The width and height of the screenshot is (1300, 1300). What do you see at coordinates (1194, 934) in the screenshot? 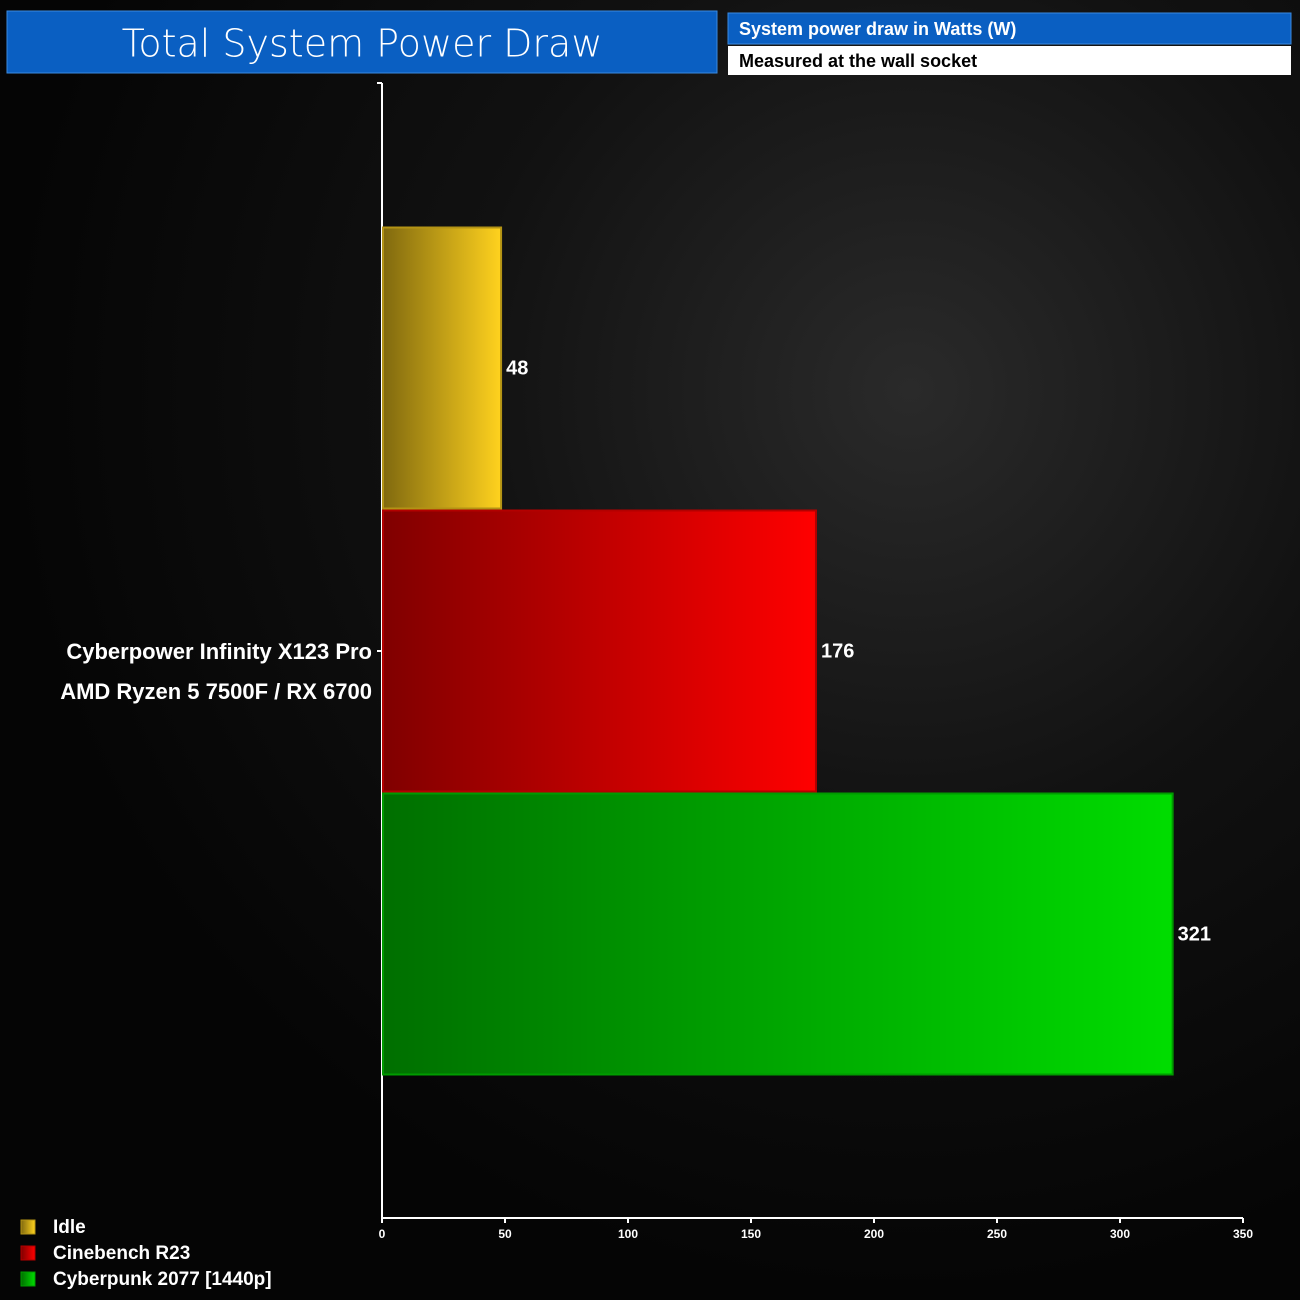
I see `value-label: 321` at bounding box center [1194, 934].